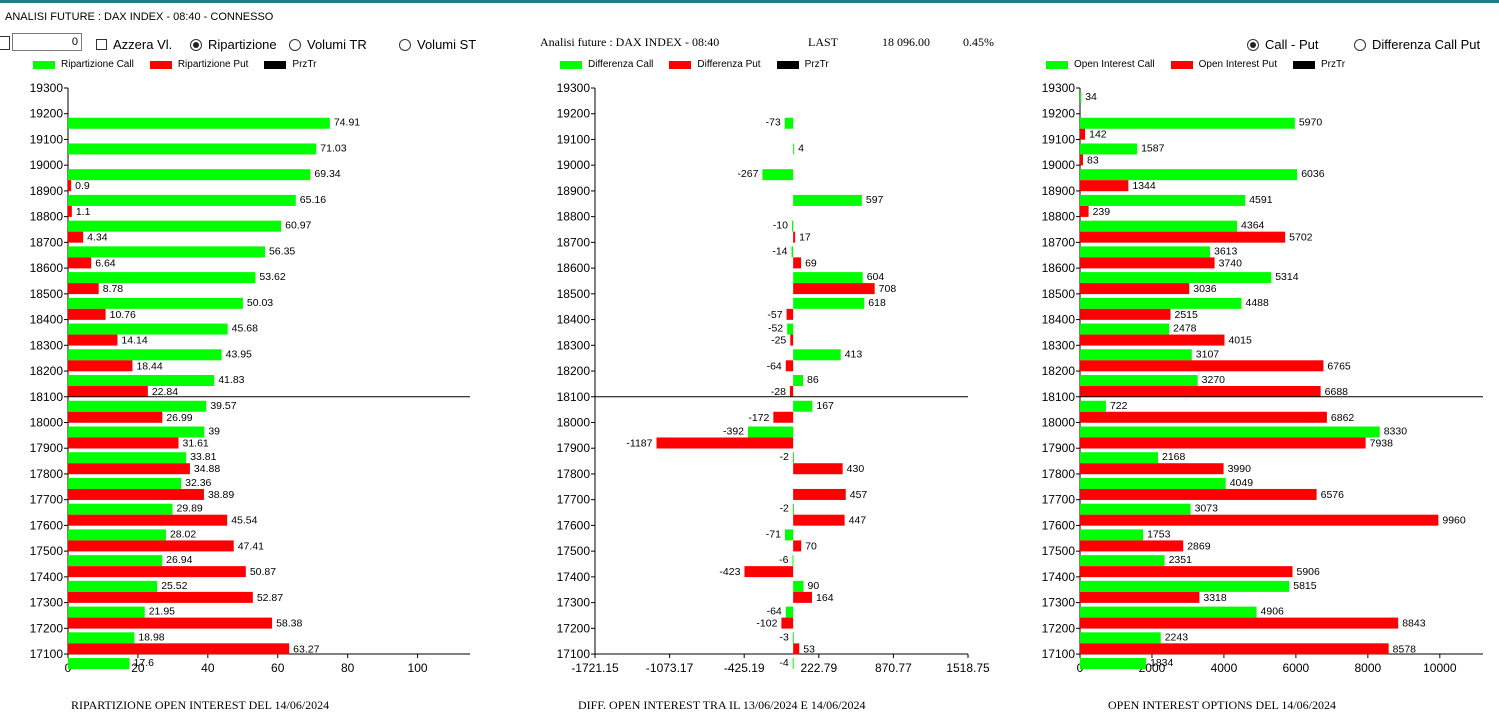 The width and height of the screenshot is (1499, 722). Describe the element at coordinates (272, 277) in the screenshot. I see `data-label-call: 53.62` at that location.